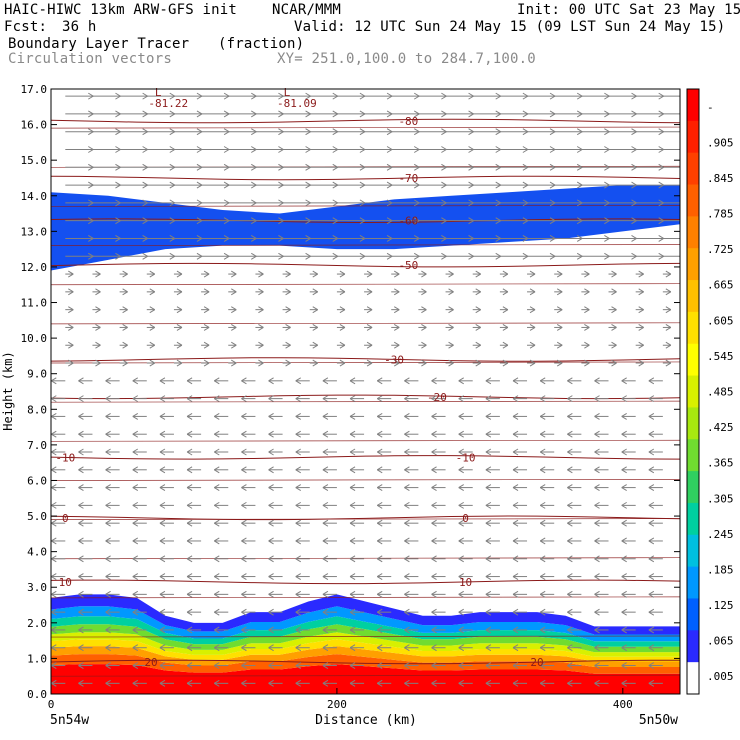 The height and width of the screenshot is (740, 740). Describe the element at coordinates (297, 103) in the screenshot. I see `minimum-label: -81.09` at that location.